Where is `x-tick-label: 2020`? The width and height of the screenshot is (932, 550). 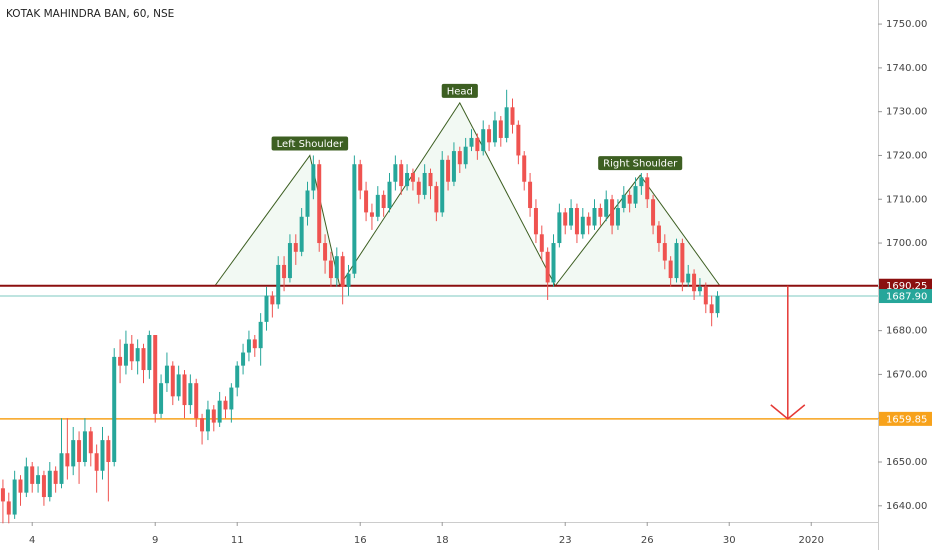
x-tick-label: 2020 is located at coordinates (811, 540).